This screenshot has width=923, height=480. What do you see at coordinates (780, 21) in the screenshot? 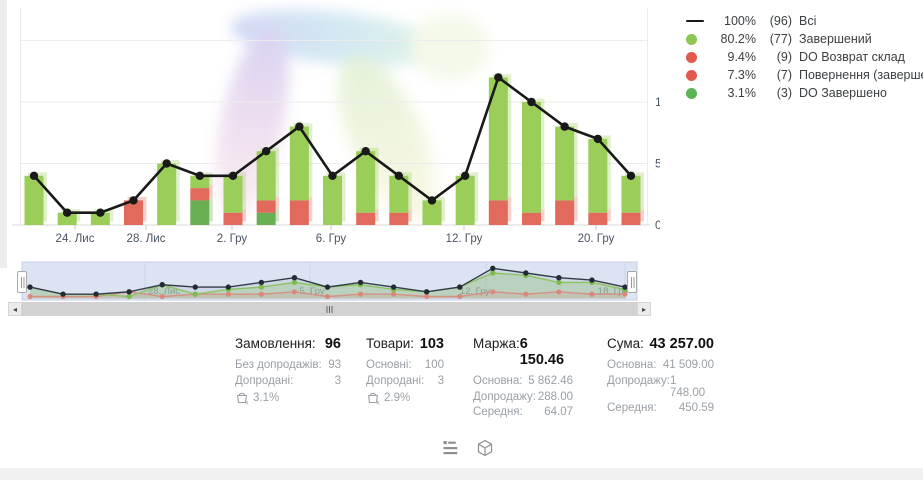
I see `legend-count: (96)` at bounding box center [780, 21].